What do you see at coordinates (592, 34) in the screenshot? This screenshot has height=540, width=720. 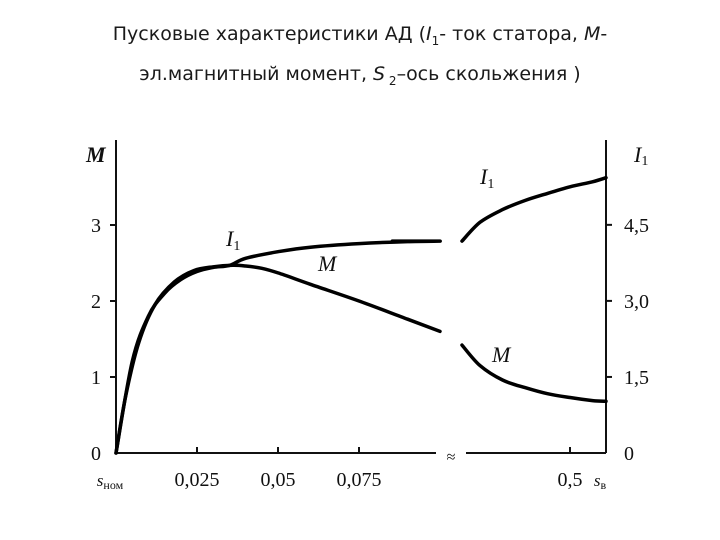 I see `title-m-symbol: М` at bounding box center [592, 34].